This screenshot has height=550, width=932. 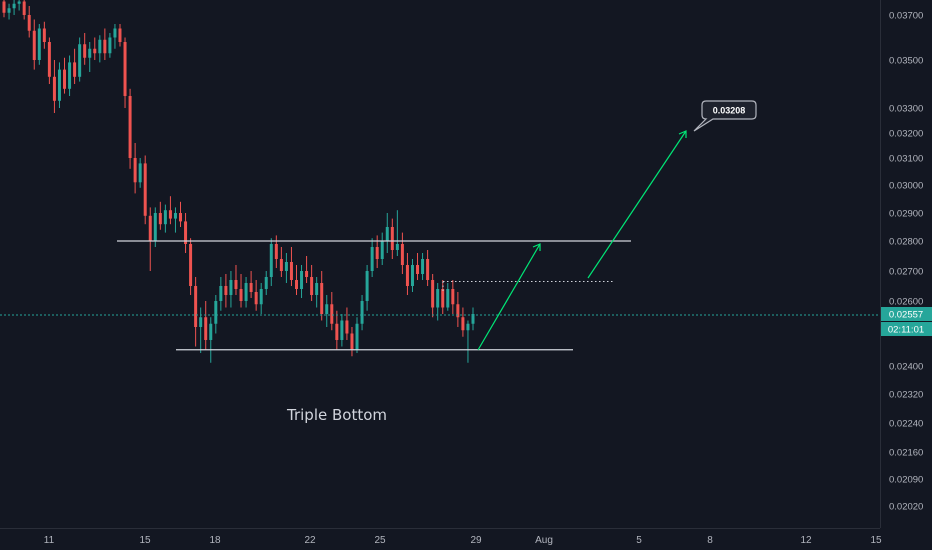 What do you see at coordinates (806, 540) in the screenshot?
I see `time-tick-label: 12` at bounding box center [806, 540].